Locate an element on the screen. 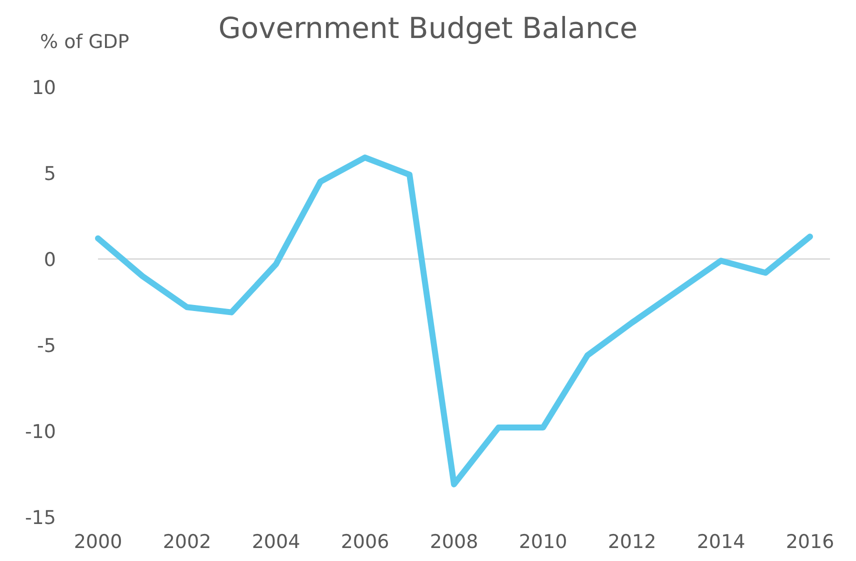 The image size is (856, 561). y-tick-label: -15 is located at coordinates (40, 518).